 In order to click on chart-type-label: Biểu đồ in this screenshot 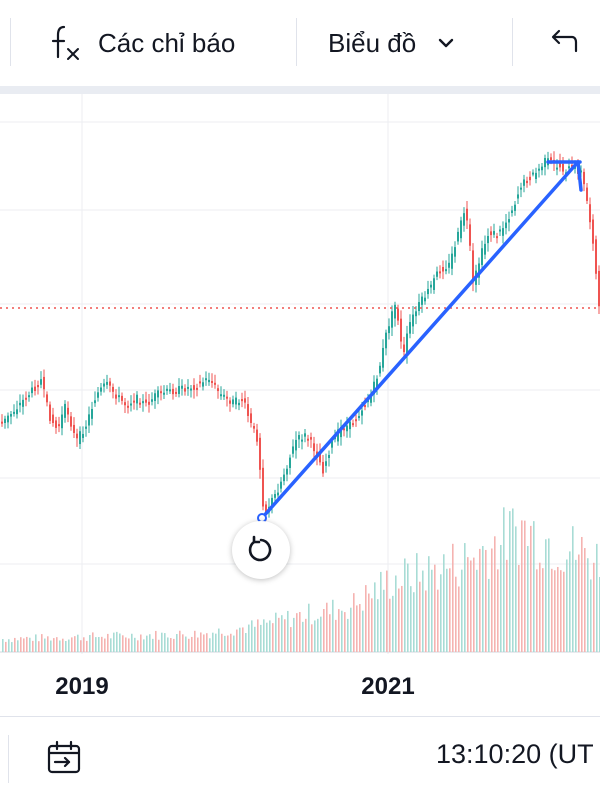, I will do `click(372, 42)`.